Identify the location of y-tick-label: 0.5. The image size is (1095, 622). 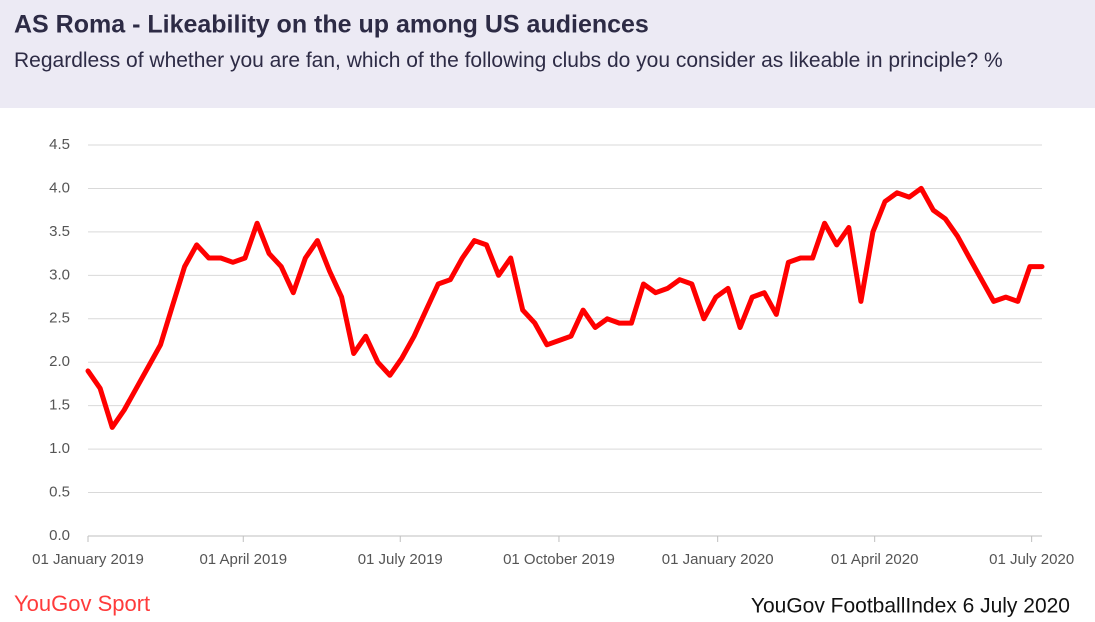
(59, 492).